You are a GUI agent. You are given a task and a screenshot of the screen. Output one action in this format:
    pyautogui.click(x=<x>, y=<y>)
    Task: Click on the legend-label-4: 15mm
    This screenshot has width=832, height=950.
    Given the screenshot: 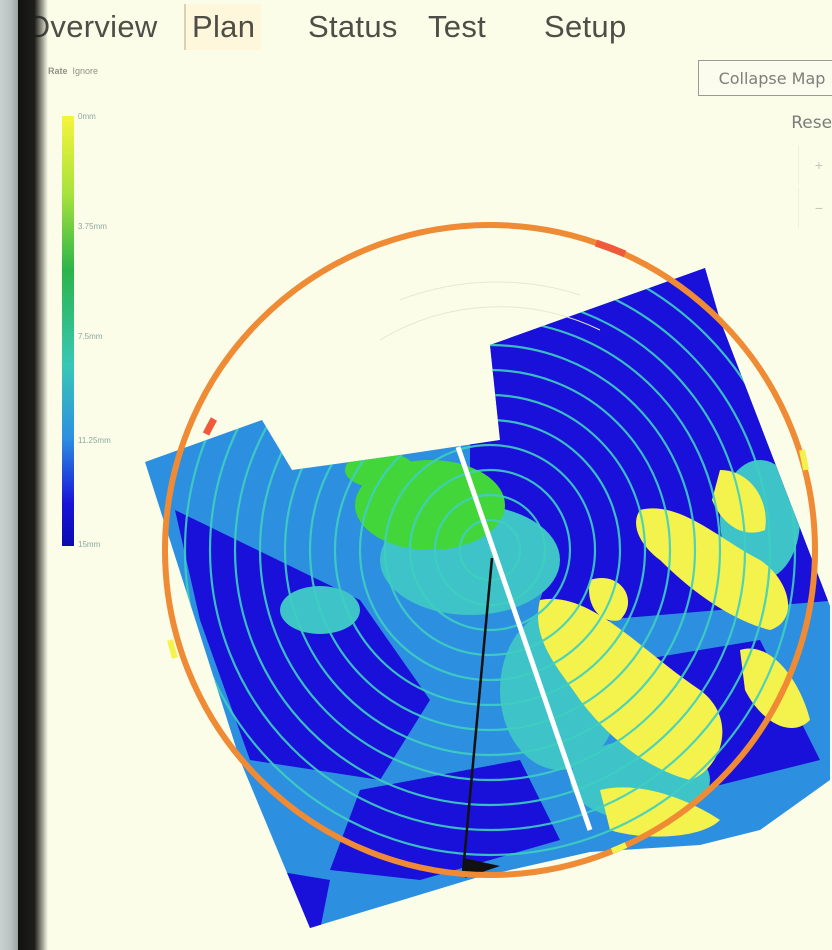 What is the action you would take?
    pyautogui.click(x=89, y=544)
    